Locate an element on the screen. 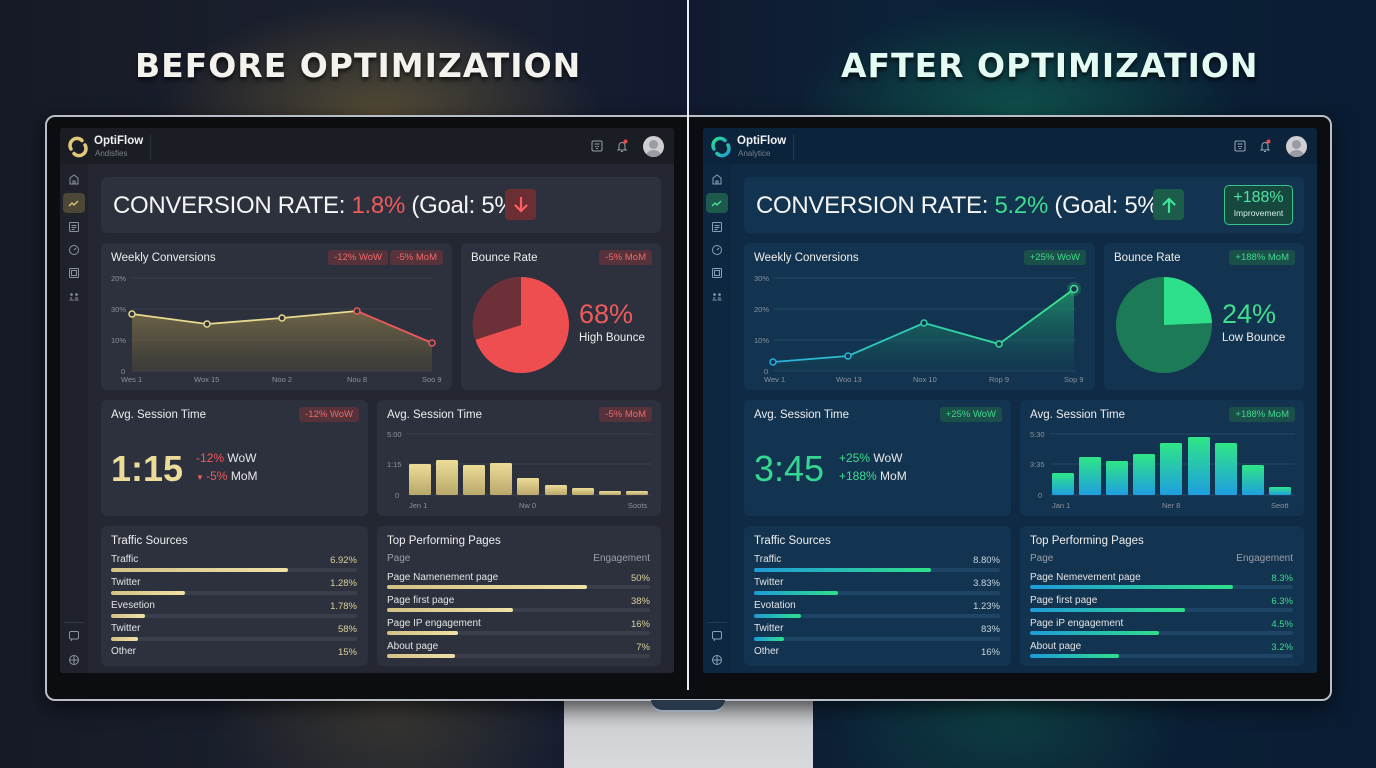 Image resolution: width=1376 pixels, height=768 pixels. document-icon is located at coordinates (717, 273).